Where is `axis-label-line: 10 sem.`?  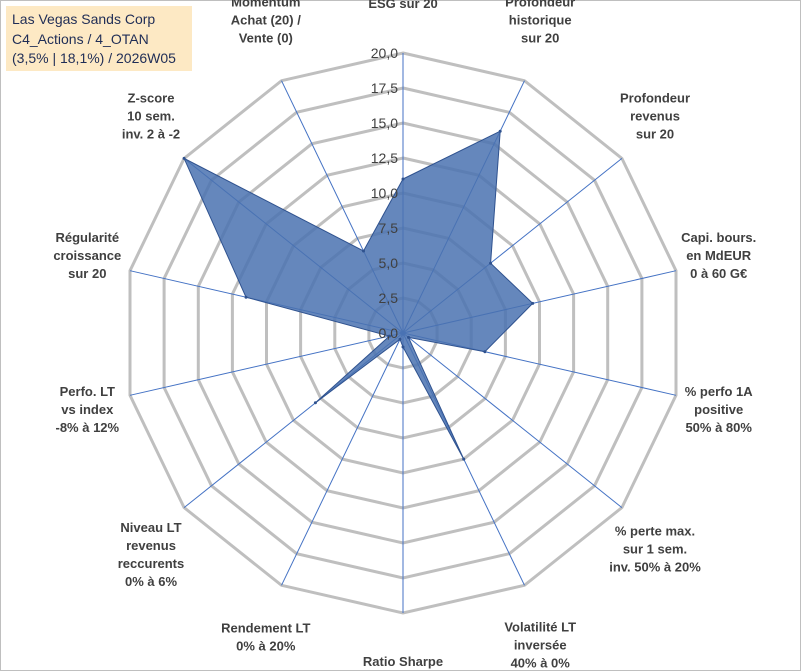 axis-label-line: 10 sem. is located at coordinates (151, 116).